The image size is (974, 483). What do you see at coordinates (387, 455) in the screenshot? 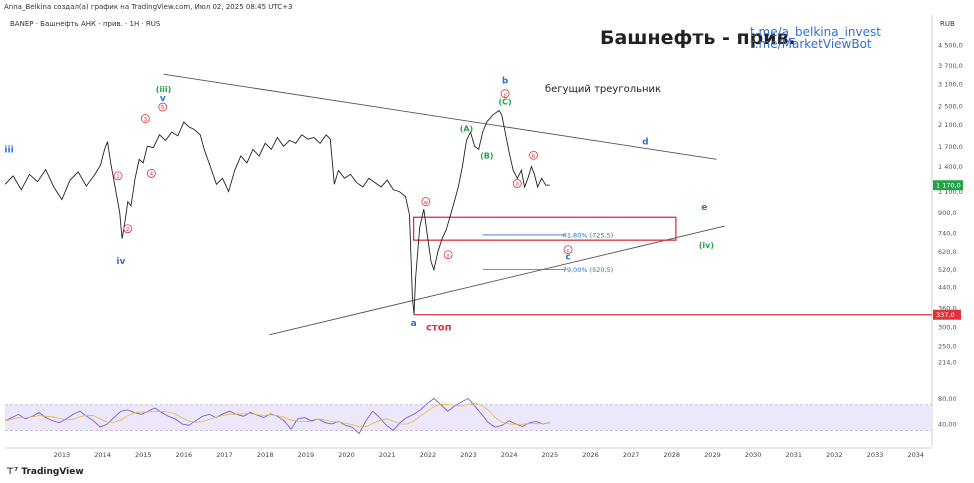
I see `x-tick-label: 2021` at bounding box center [387, 455].